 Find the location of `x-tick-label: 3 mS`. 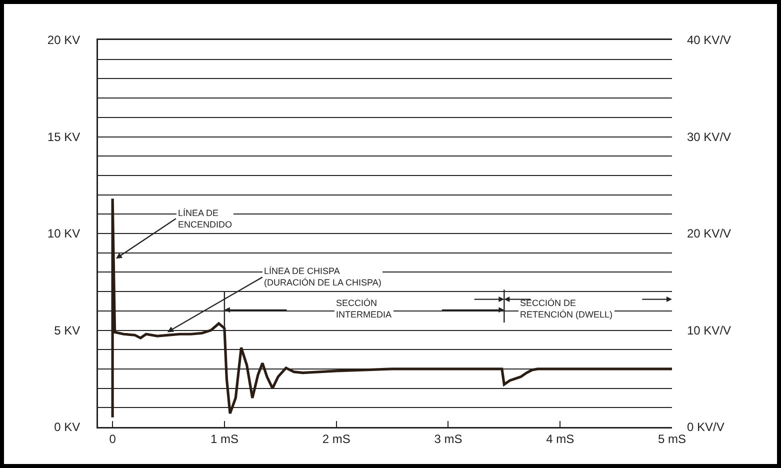

x-tick-label: 3 mS is located at coordinates (448, 439).